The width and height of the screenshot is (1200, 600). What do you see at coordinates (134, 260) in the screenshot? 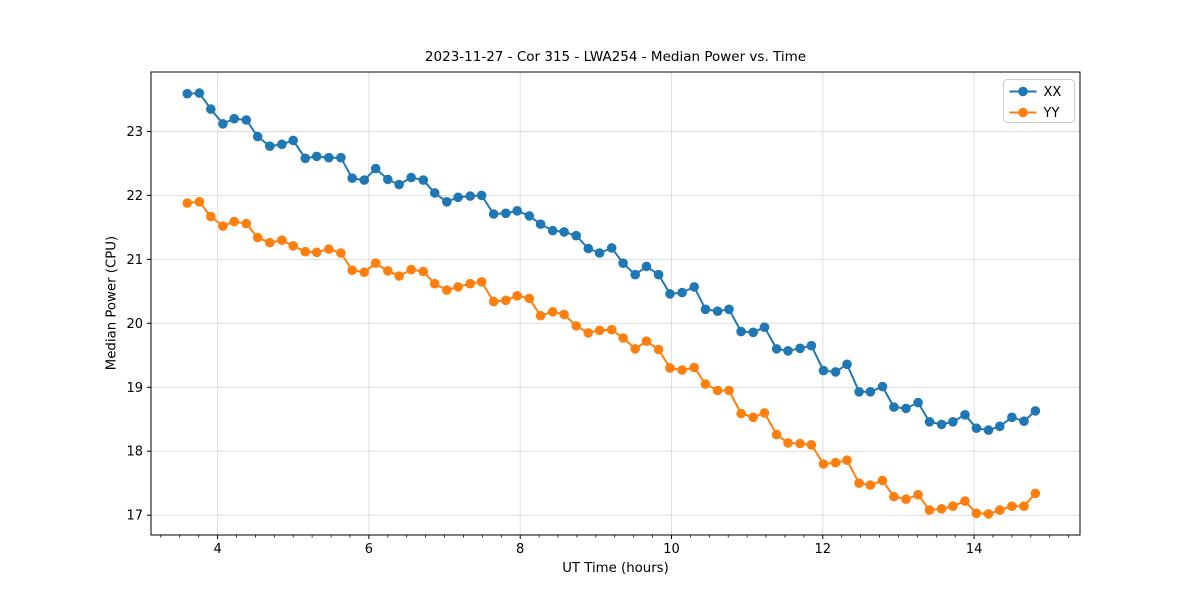
I see `y-tick-label: 21` at bounding box center [134, 260].